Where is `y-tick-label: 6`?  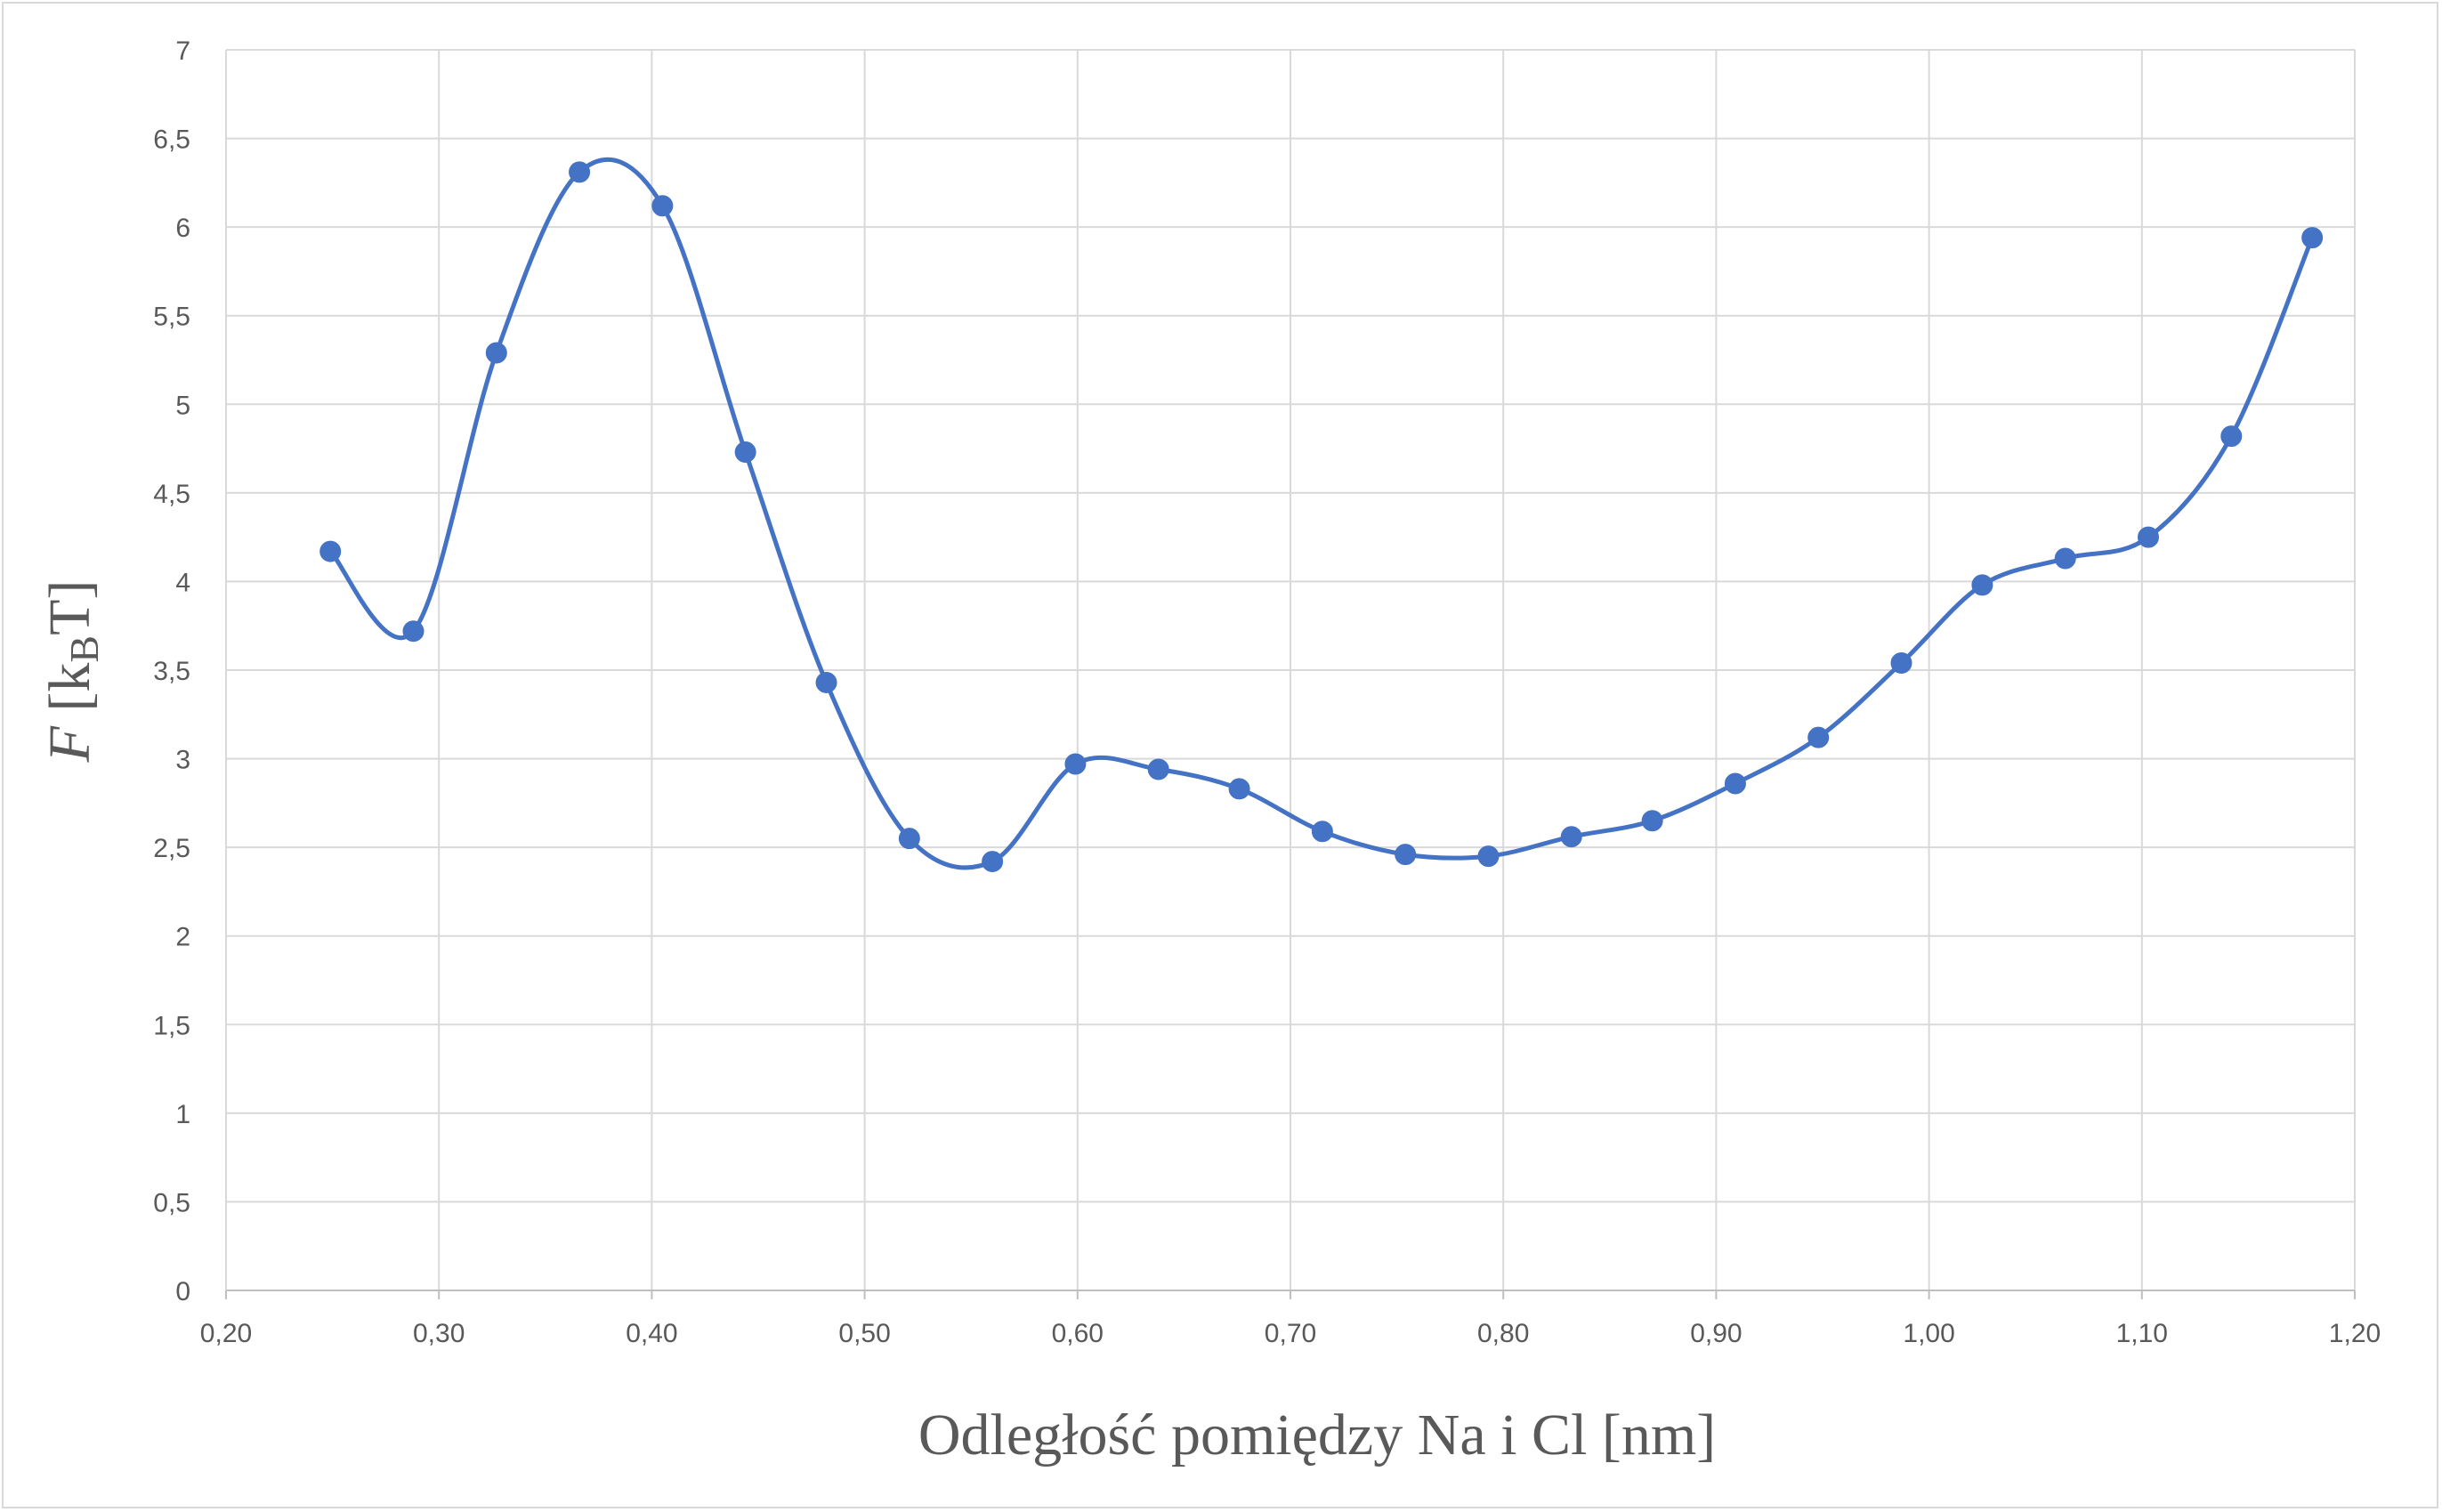 y-tick-label: 6 is located at coordinates (182, 228).